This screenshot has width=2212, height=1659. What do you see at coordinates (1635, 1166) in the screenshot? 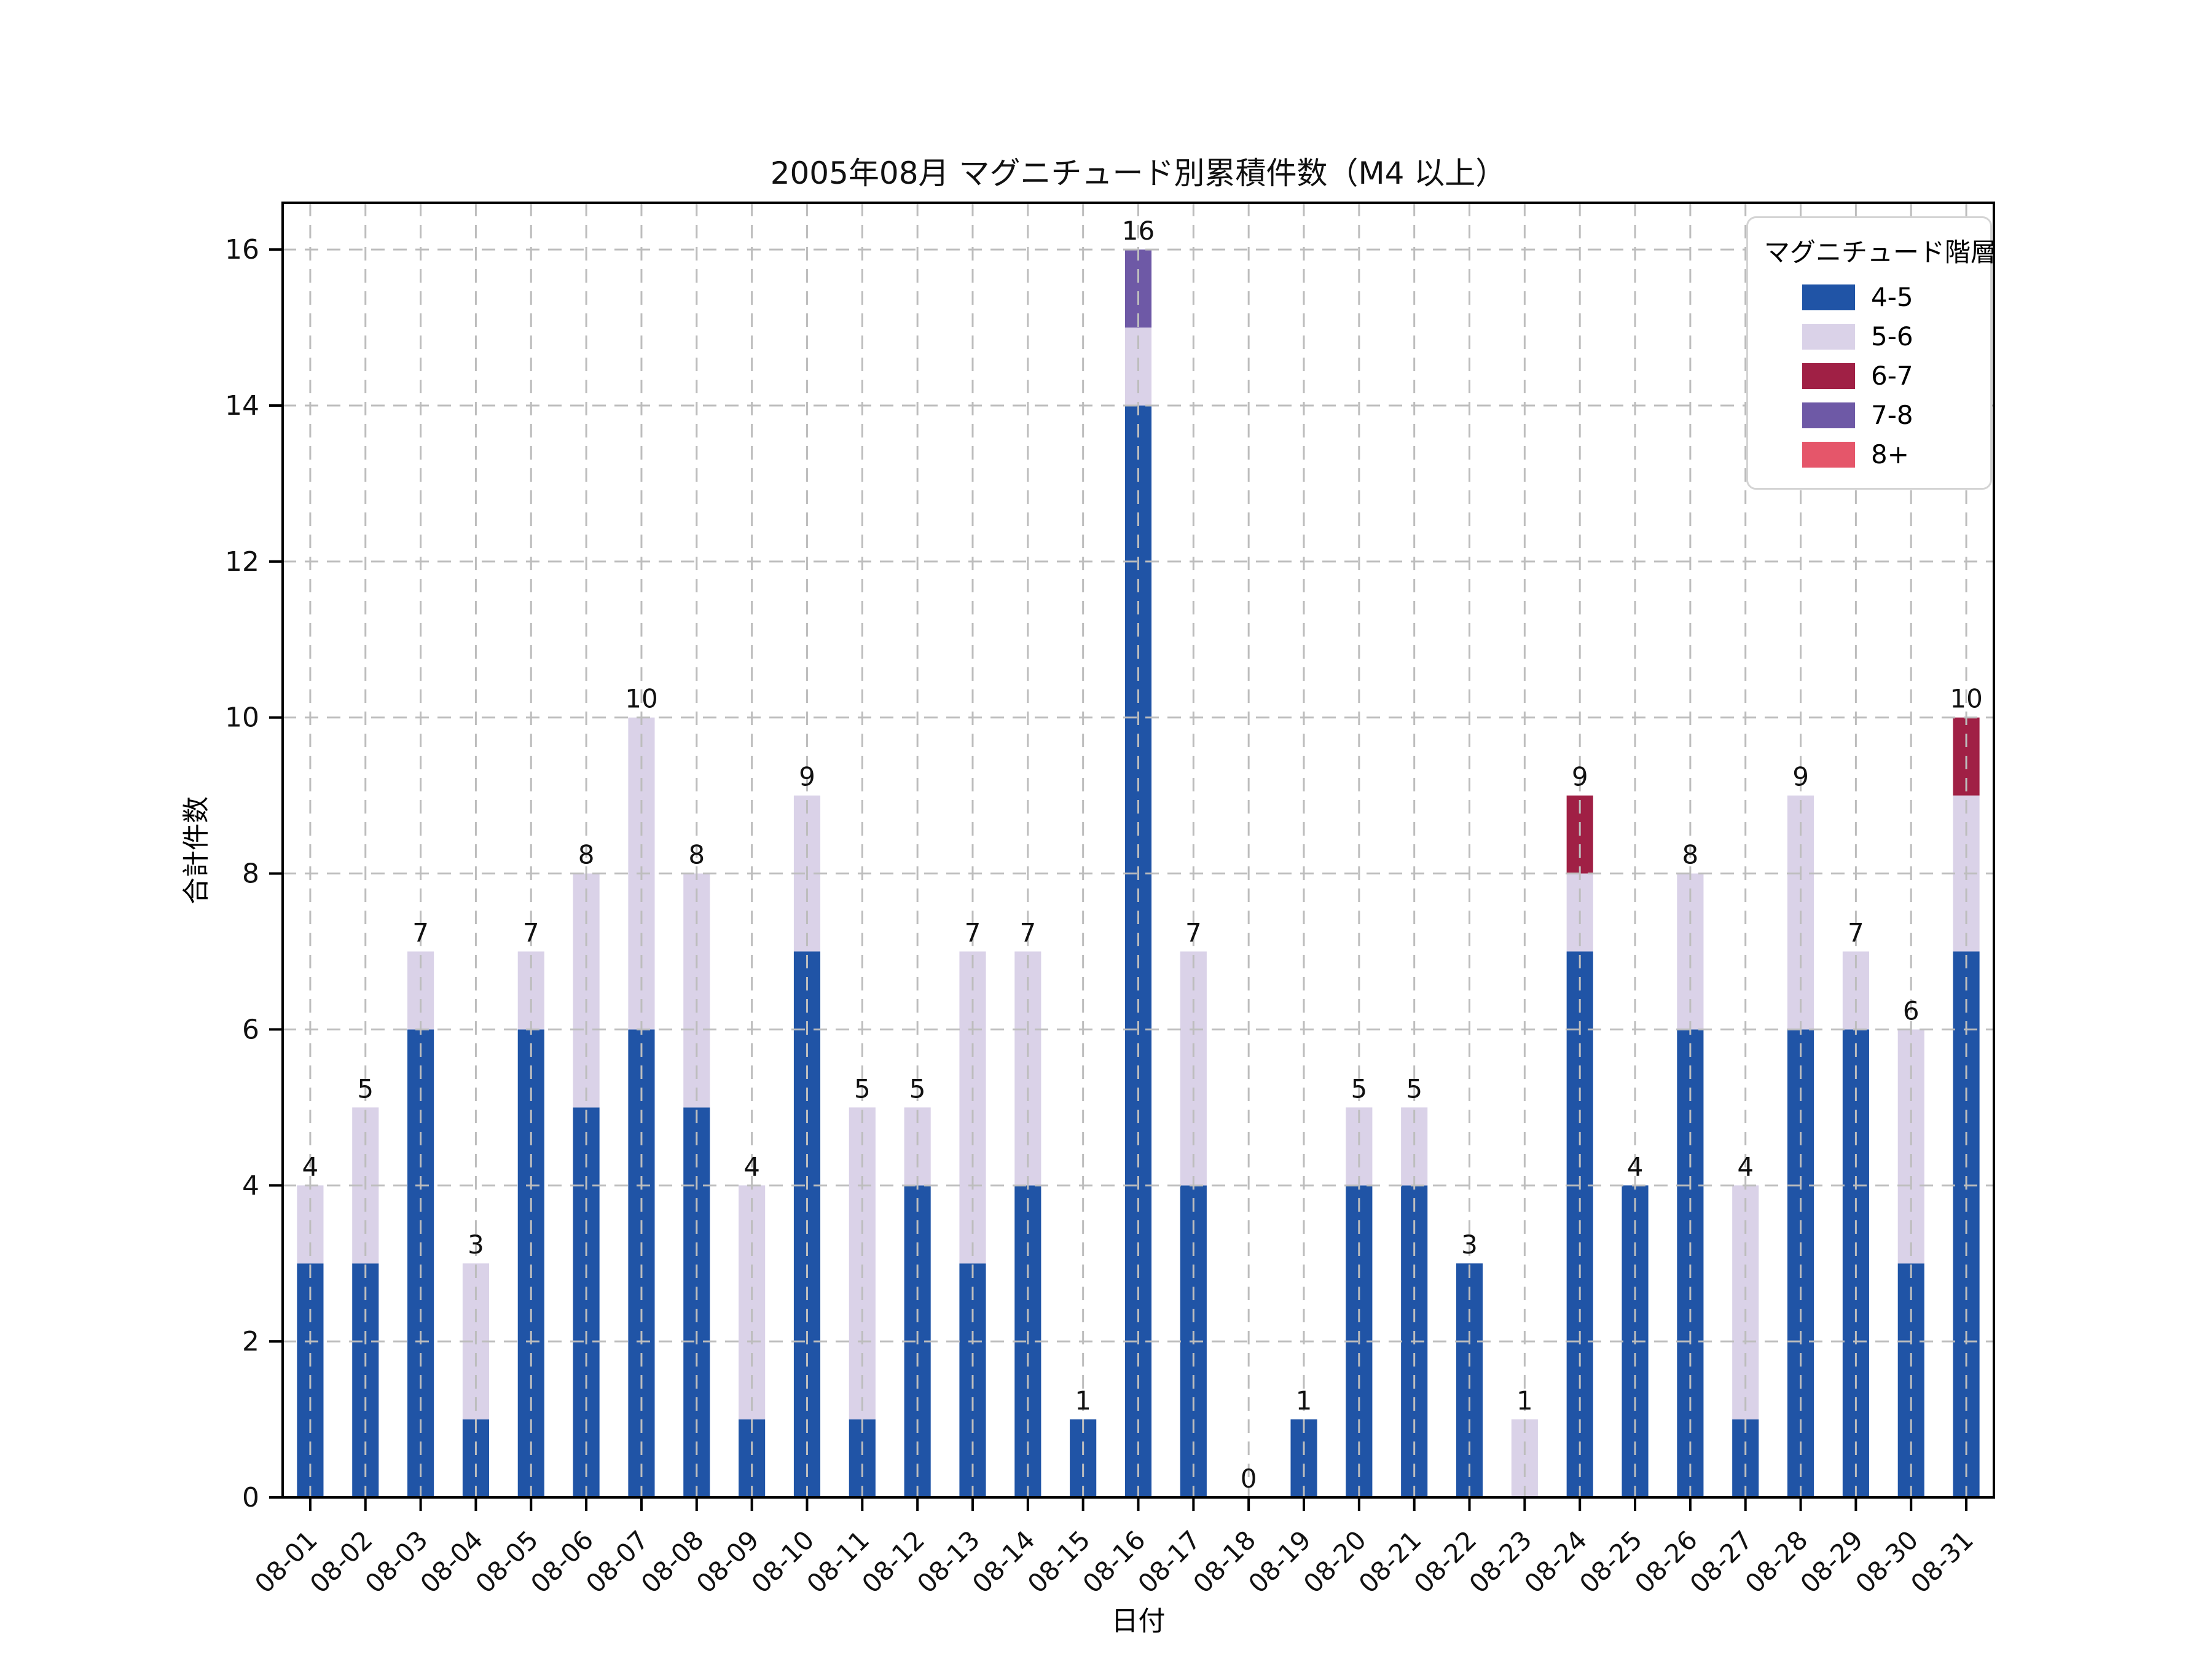
I see `bar-total-label-08-25: 4` at bounding box center [1635, 1166].